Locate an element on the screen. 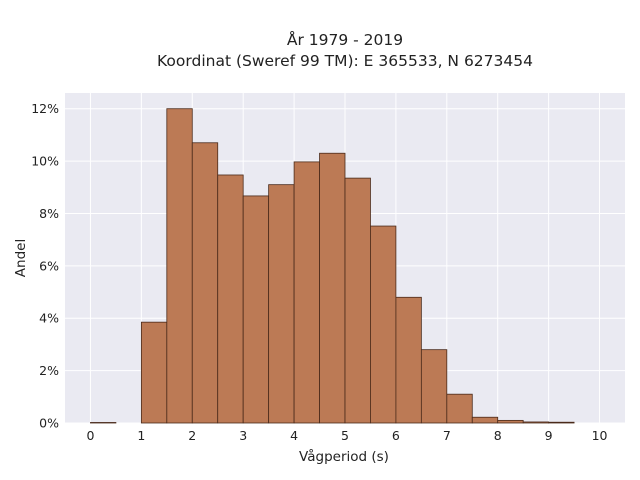  x-tick-label: 4 is located at coordinates (294, 435).